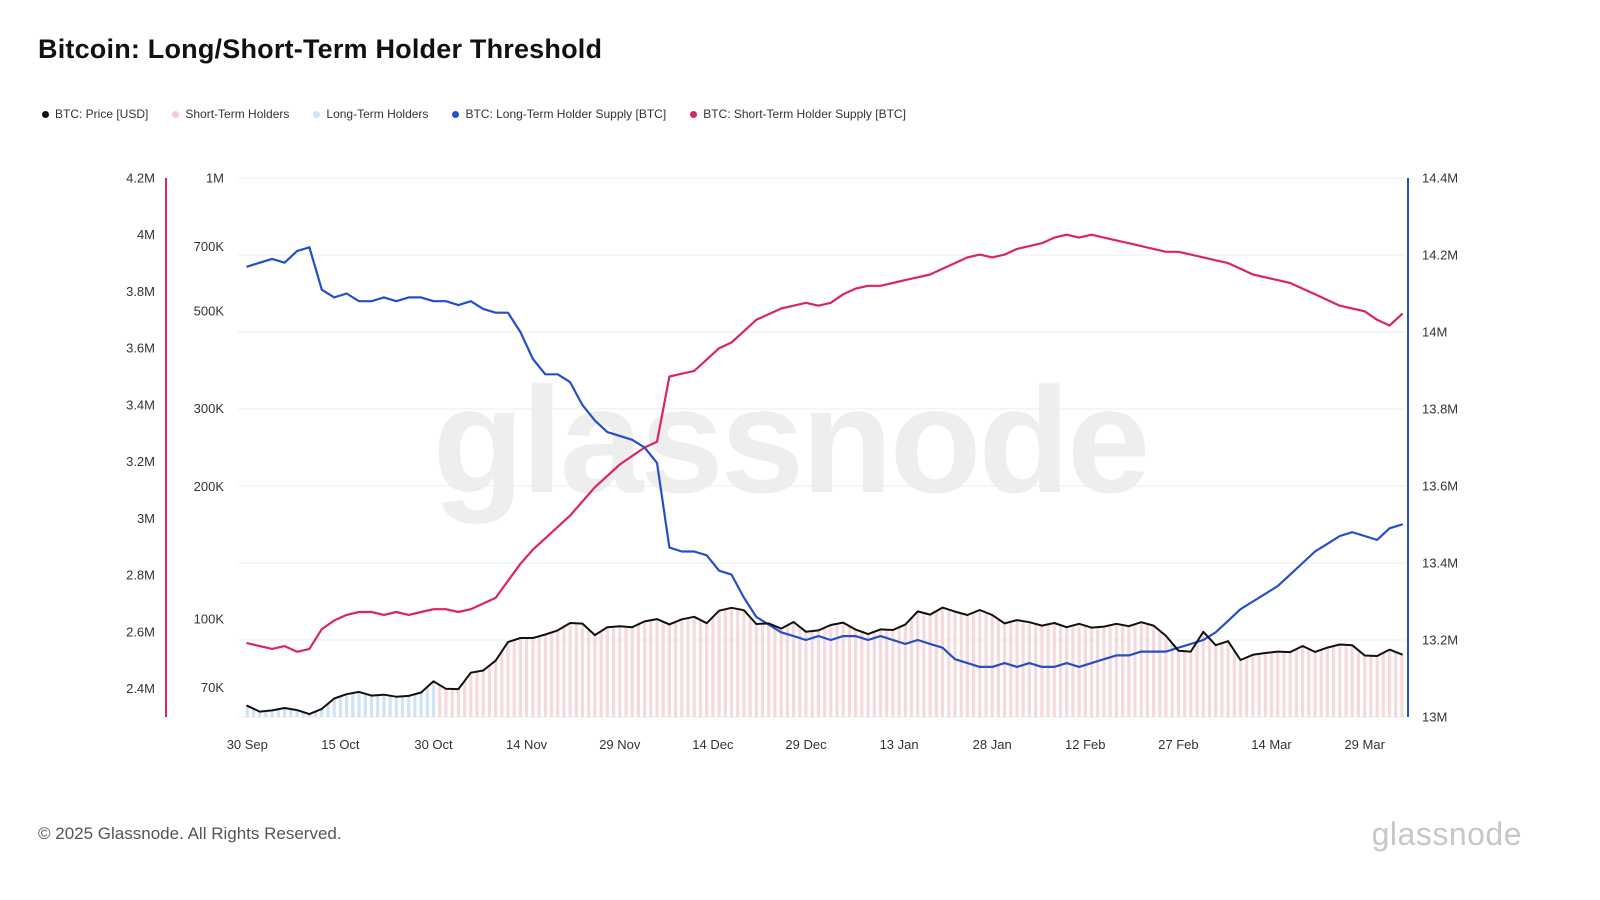 The image size is (1600, 900). Describe the element at coordinates (212, 687) in the screenshot. I see `price-axis-tick-label: 70K` at that location.